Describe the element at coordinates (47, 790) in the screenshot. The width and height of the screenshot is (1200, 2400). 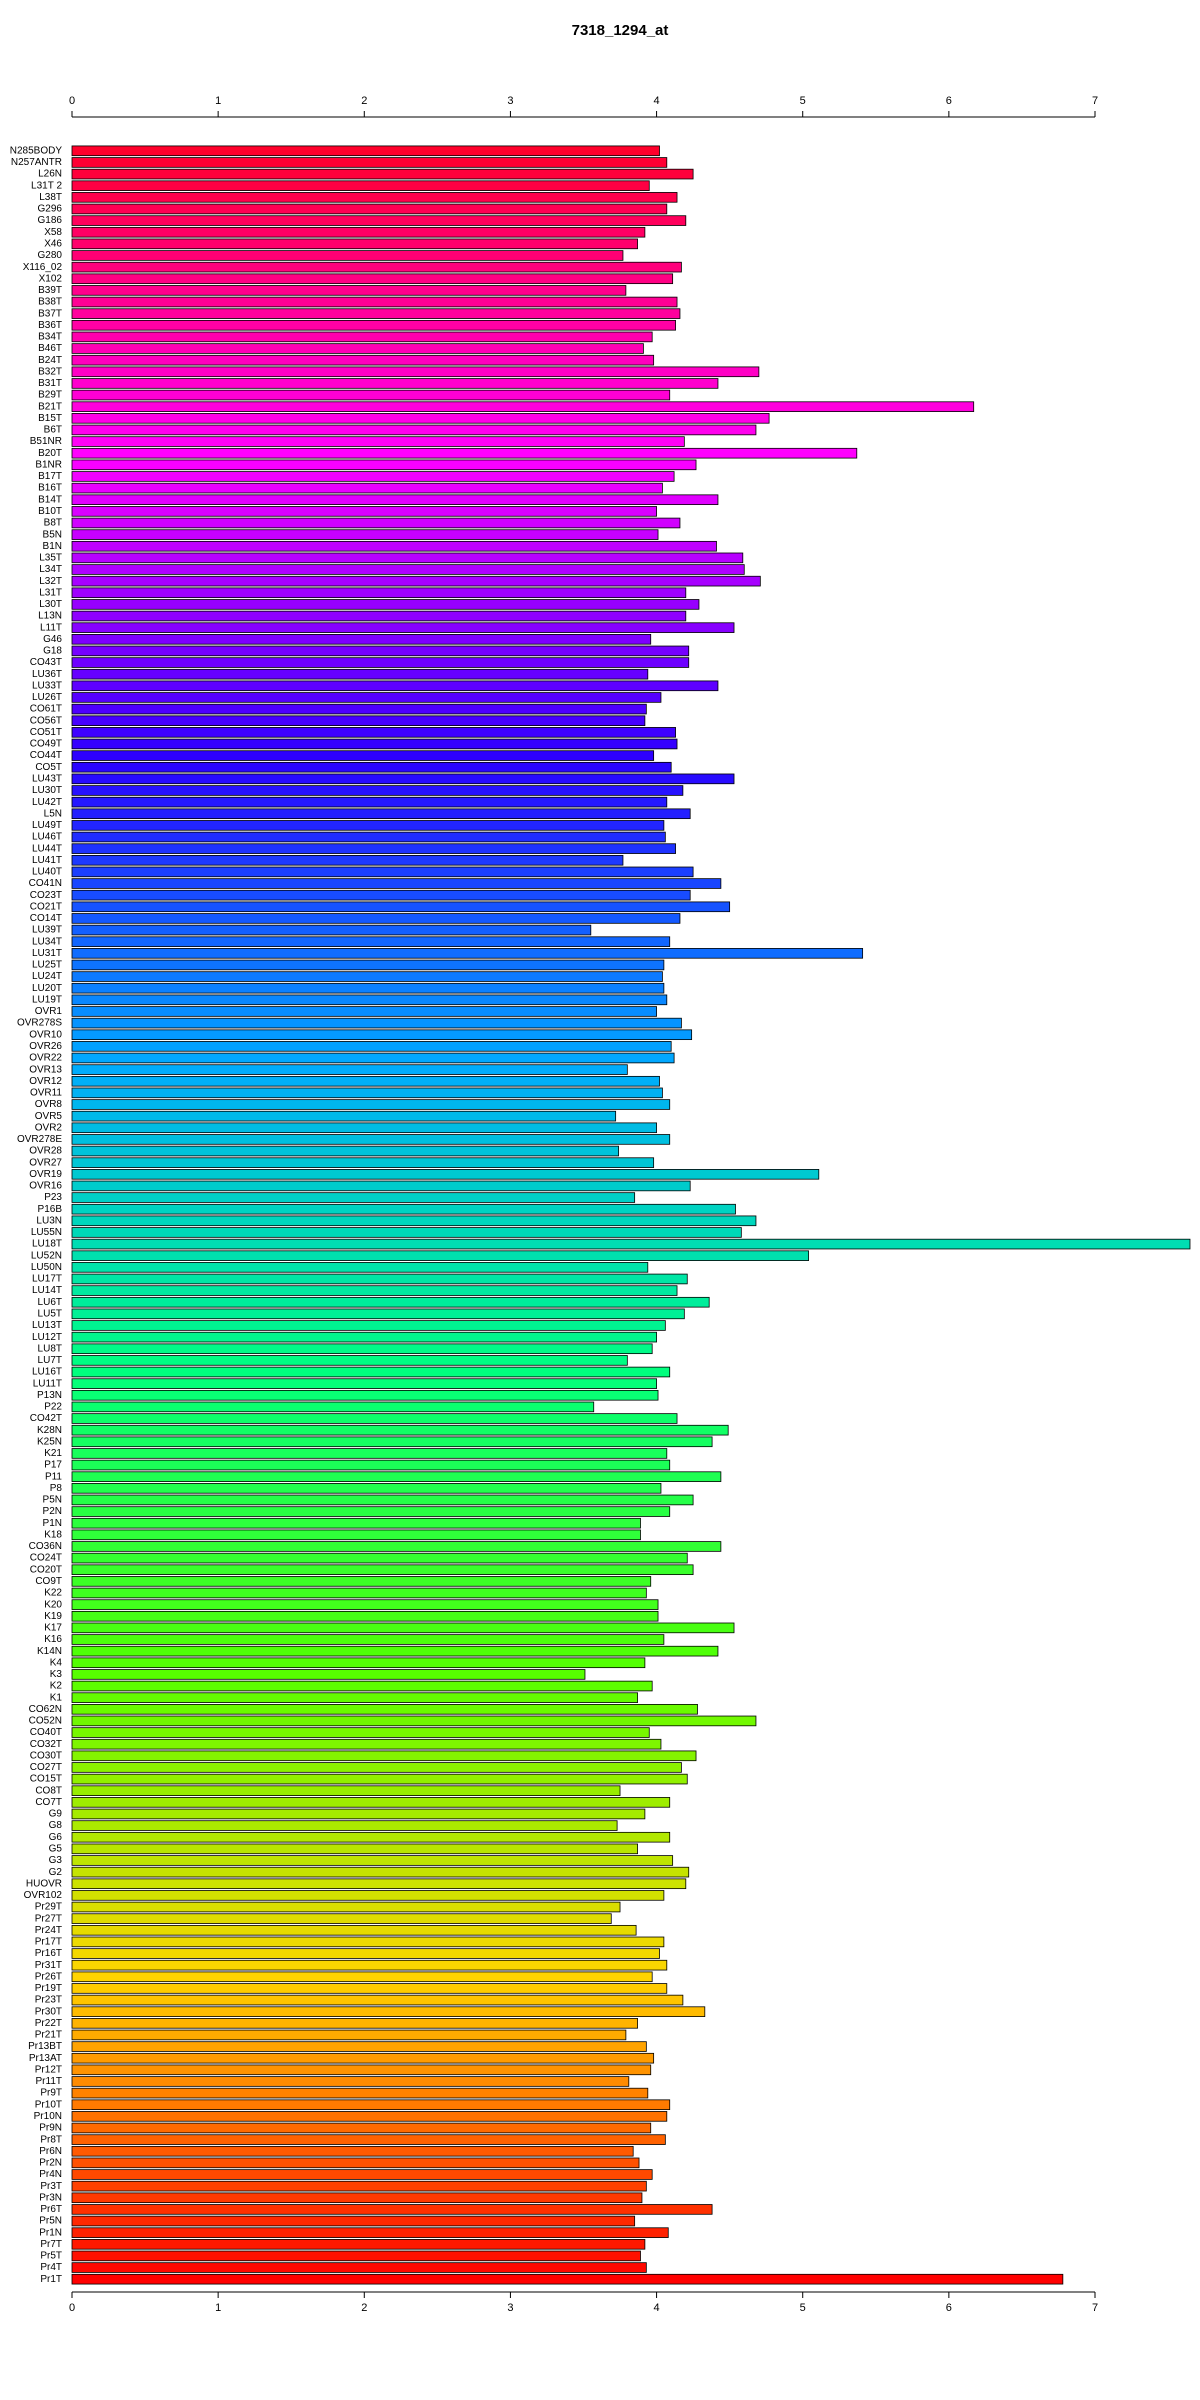
I see `y-tick-label: LU30T` at that location.